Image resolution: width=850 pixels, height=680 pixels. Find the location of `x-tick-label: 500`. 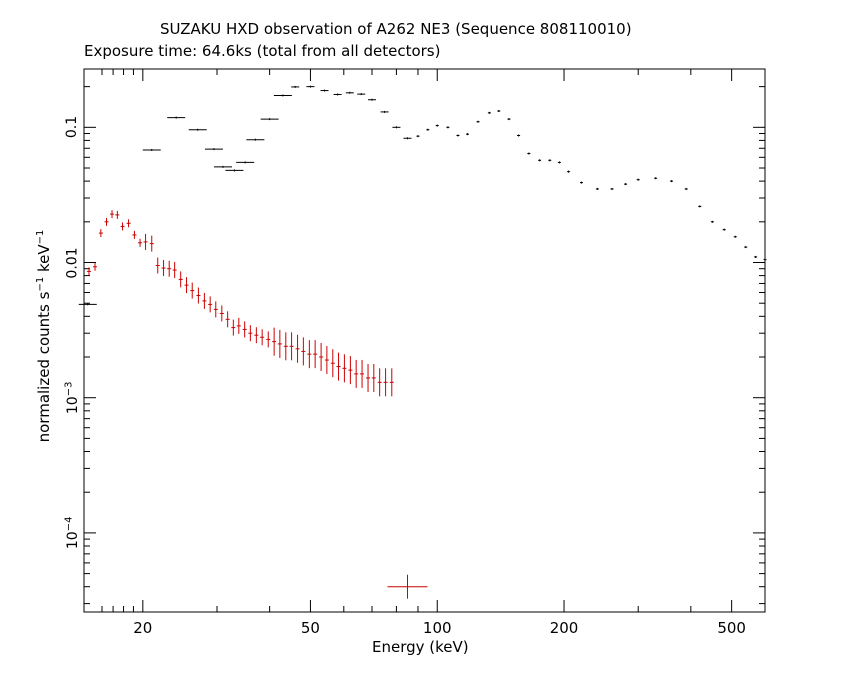

x-tick-label: 500 is located at coordinates (731, 628).